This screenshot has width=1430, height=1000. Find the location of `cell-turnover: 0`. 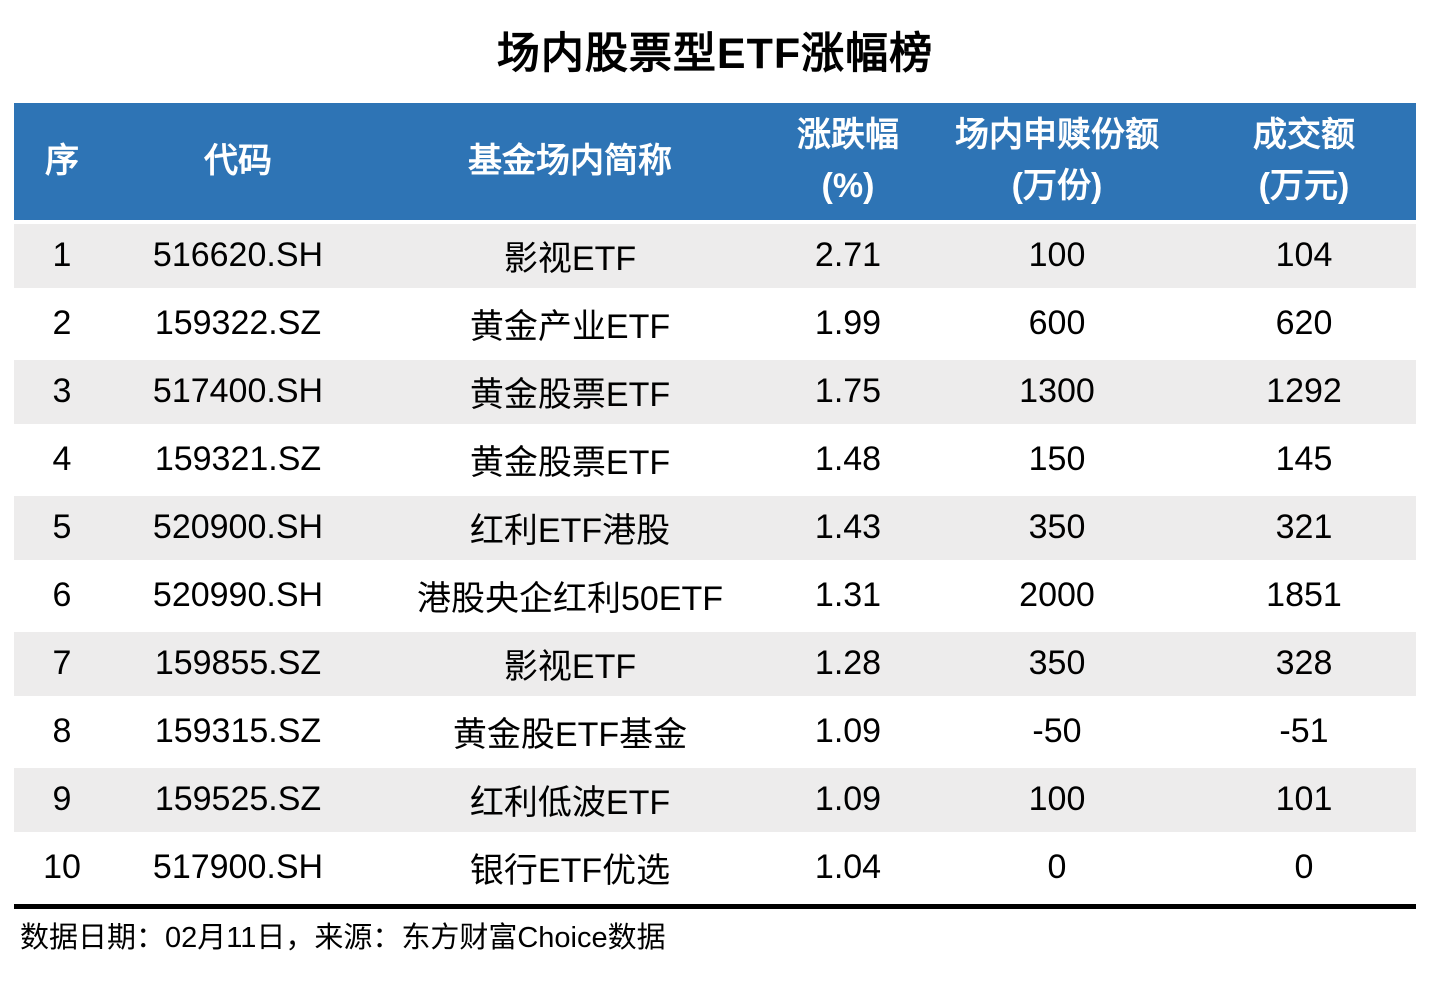

cell-turnover: 0 is located at coordinates (1304, 869).